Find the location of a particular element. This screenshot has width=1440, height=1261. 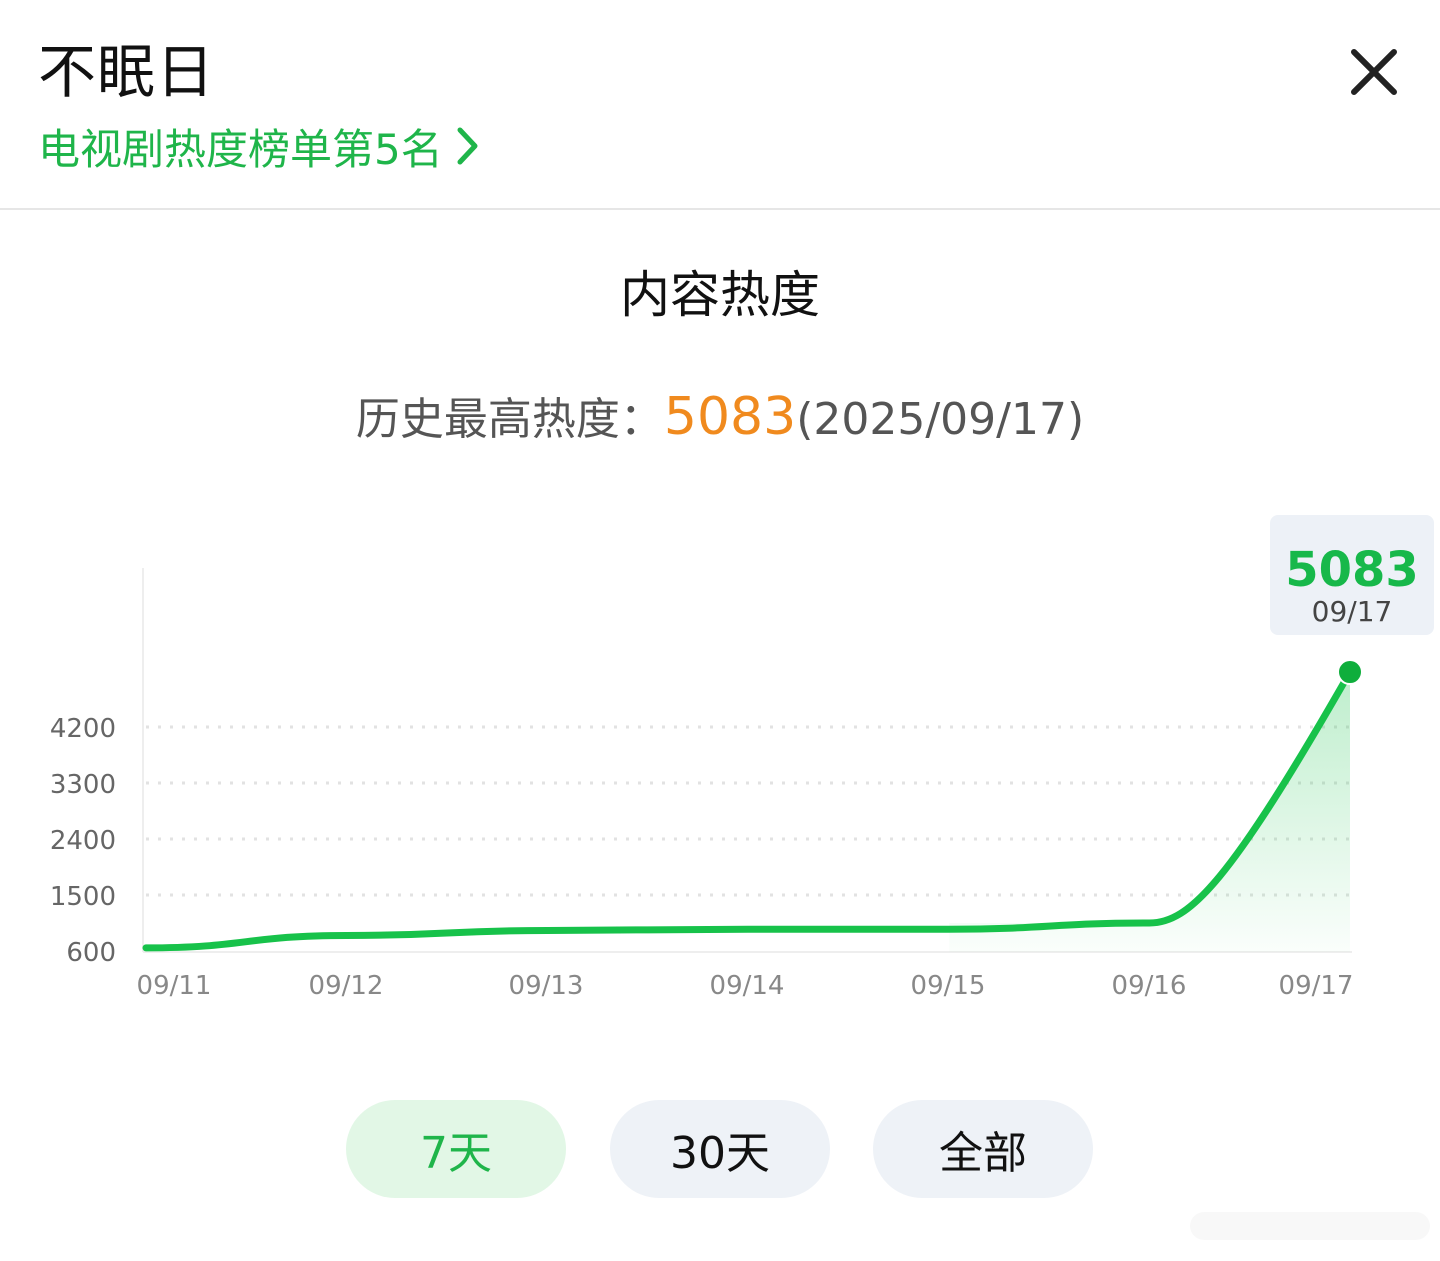

x-tick-label: 09/17 is located at coordinates (1316, 986).